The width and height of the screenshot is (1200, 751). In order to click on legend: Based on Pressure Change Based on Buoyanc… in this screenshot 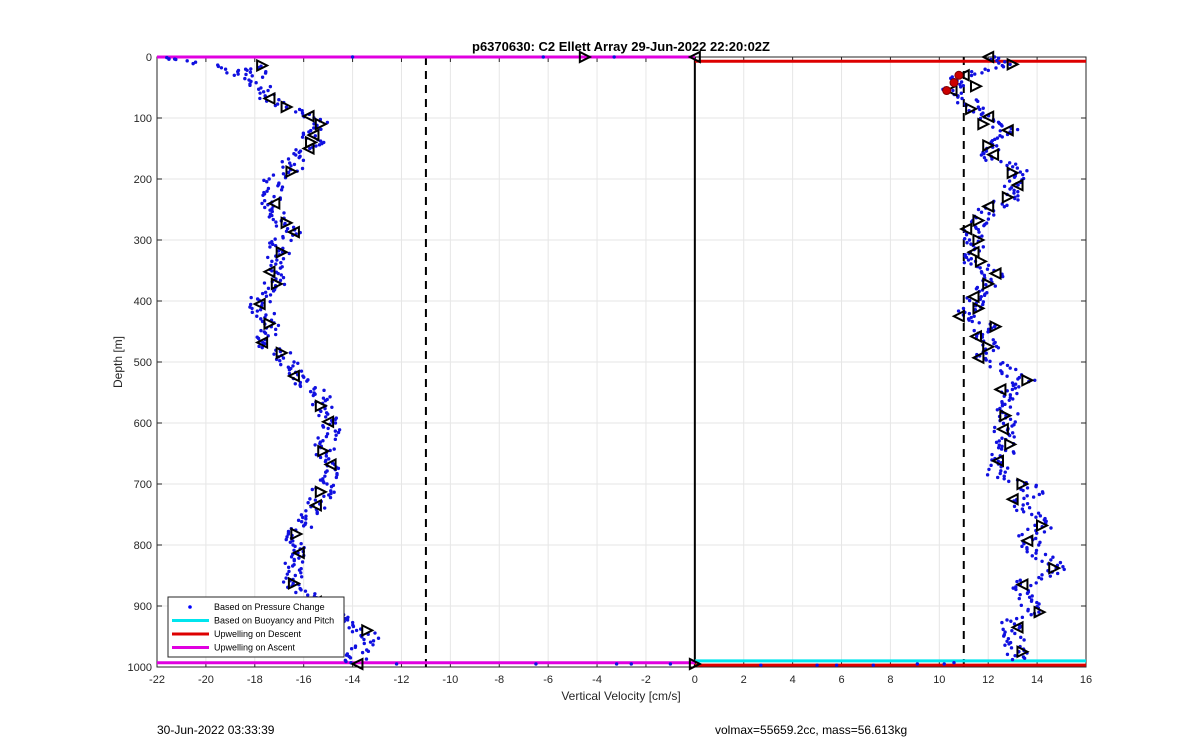, I will do `click(256, 627)`.